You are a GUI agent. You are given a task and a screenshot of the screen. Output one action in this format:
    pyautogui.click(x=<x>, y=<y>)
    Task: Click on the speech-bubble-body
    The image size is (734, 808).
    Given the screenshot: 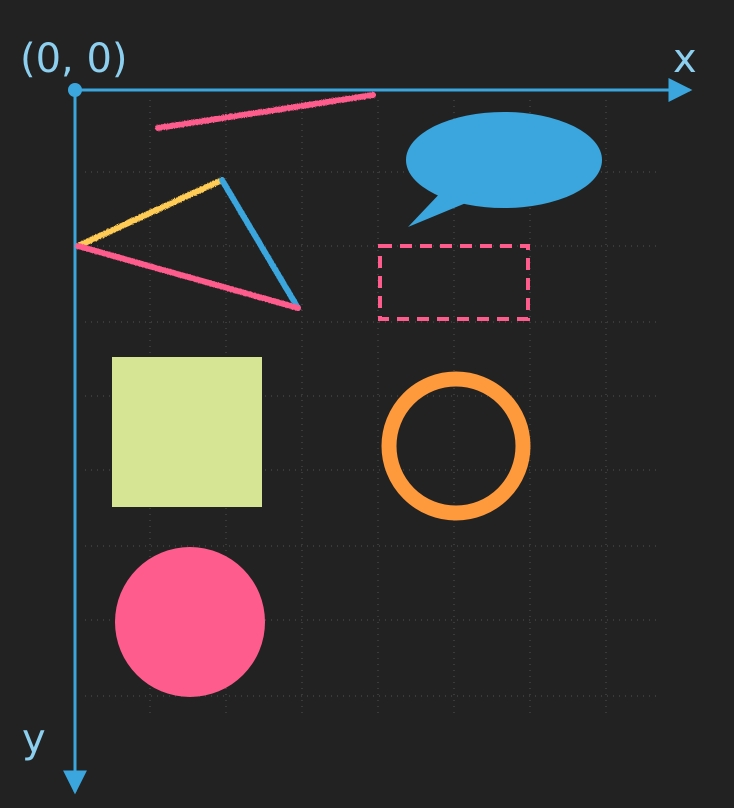 What is the action you would take?
    pyautogui.click(x=504, y=160)
    